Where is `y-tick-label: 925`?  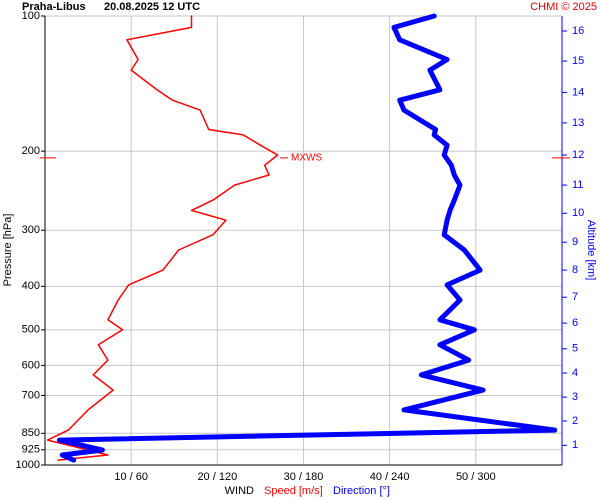 y-tick-label: 925 is located at coordinates (31, 450).